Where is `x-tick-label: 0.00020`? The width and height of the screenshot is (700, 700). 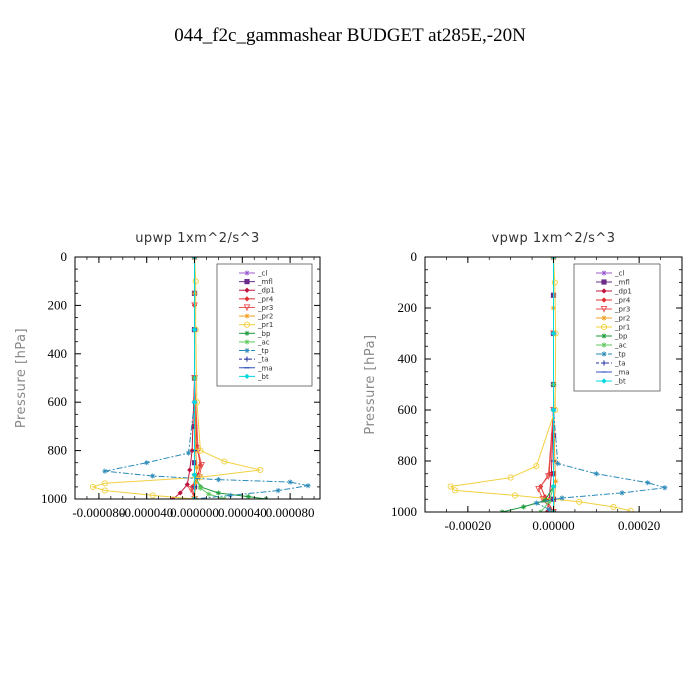 x-tick-label: 0.00020 is located at coordinates (639, 525).